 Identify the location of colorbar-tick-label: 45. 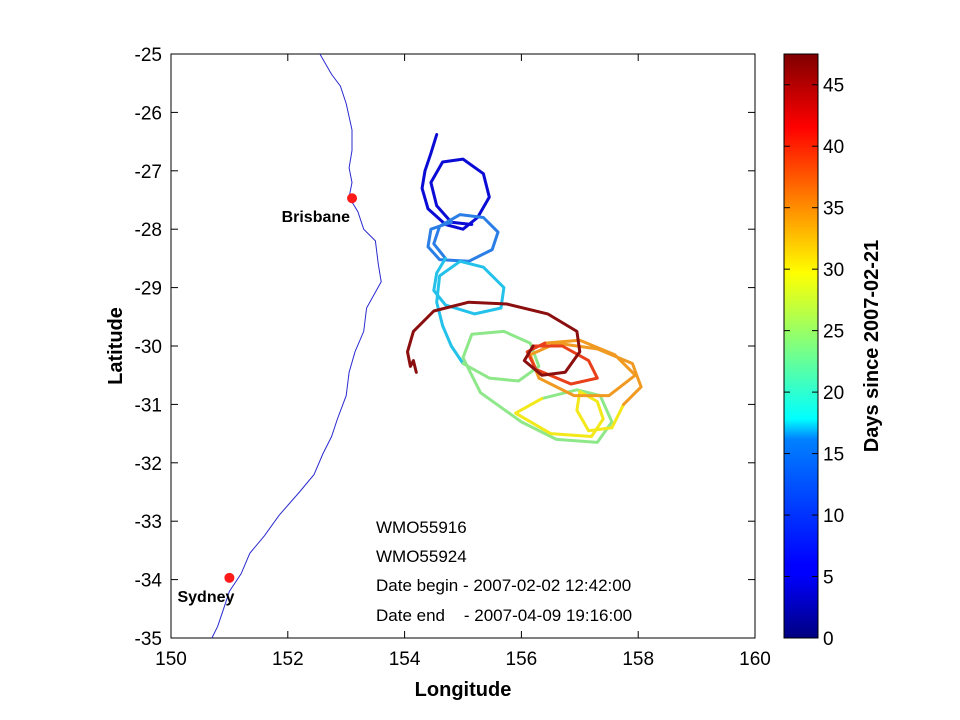
(833, 86).